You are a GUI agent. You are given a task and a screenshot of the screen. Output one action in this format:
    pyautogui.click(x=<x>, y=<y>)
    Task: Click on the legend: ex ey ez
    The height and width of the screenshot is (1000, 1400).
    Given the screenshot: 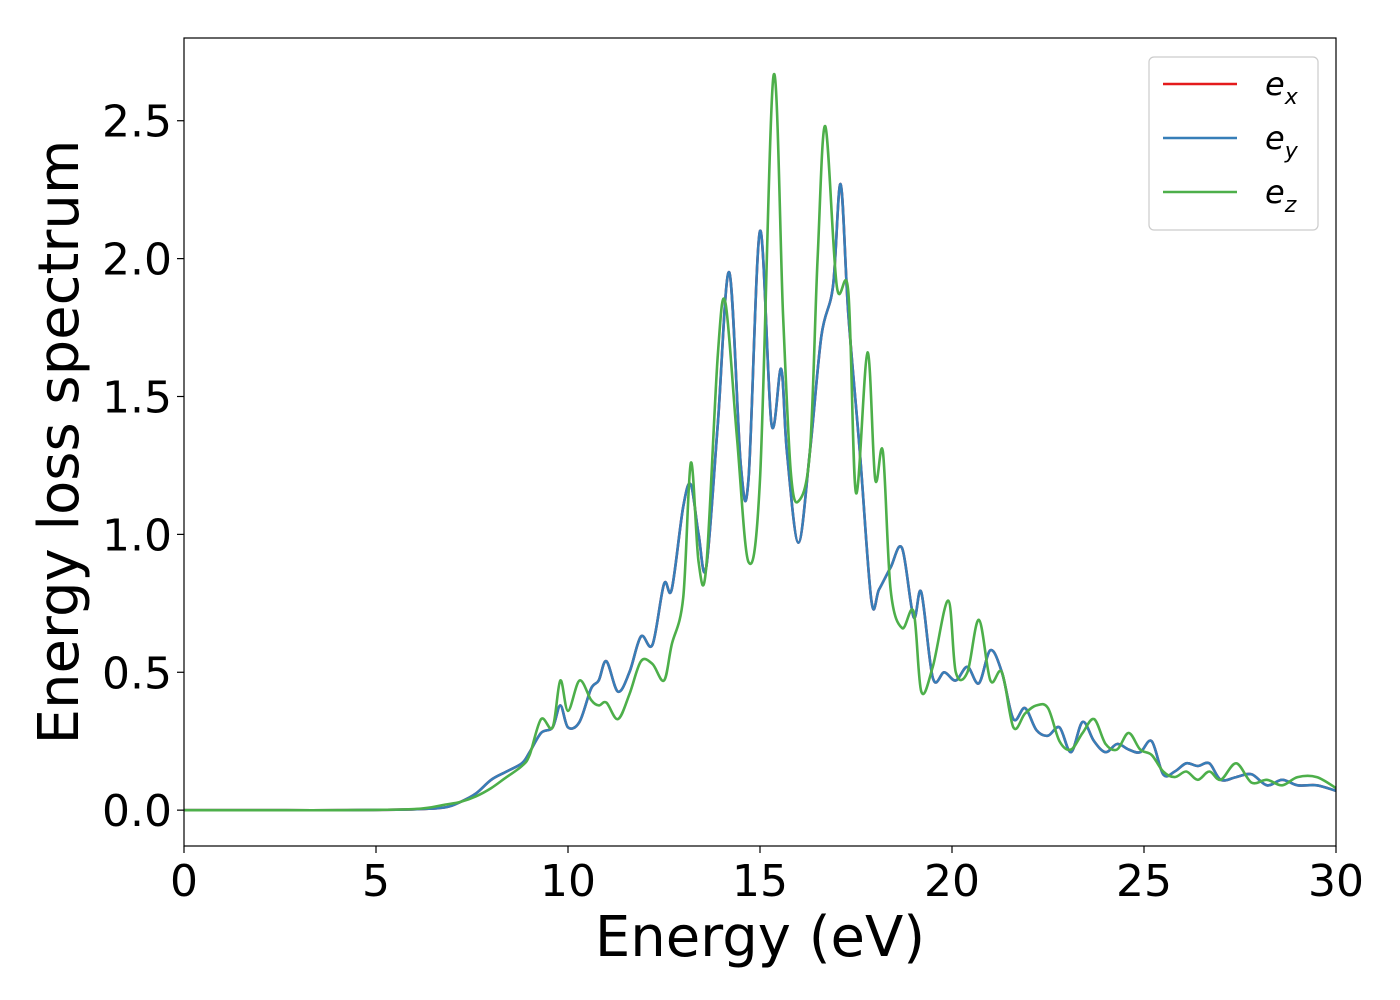 What is the action you would take?
    pyautogui.click(x=1233, y=143)
    